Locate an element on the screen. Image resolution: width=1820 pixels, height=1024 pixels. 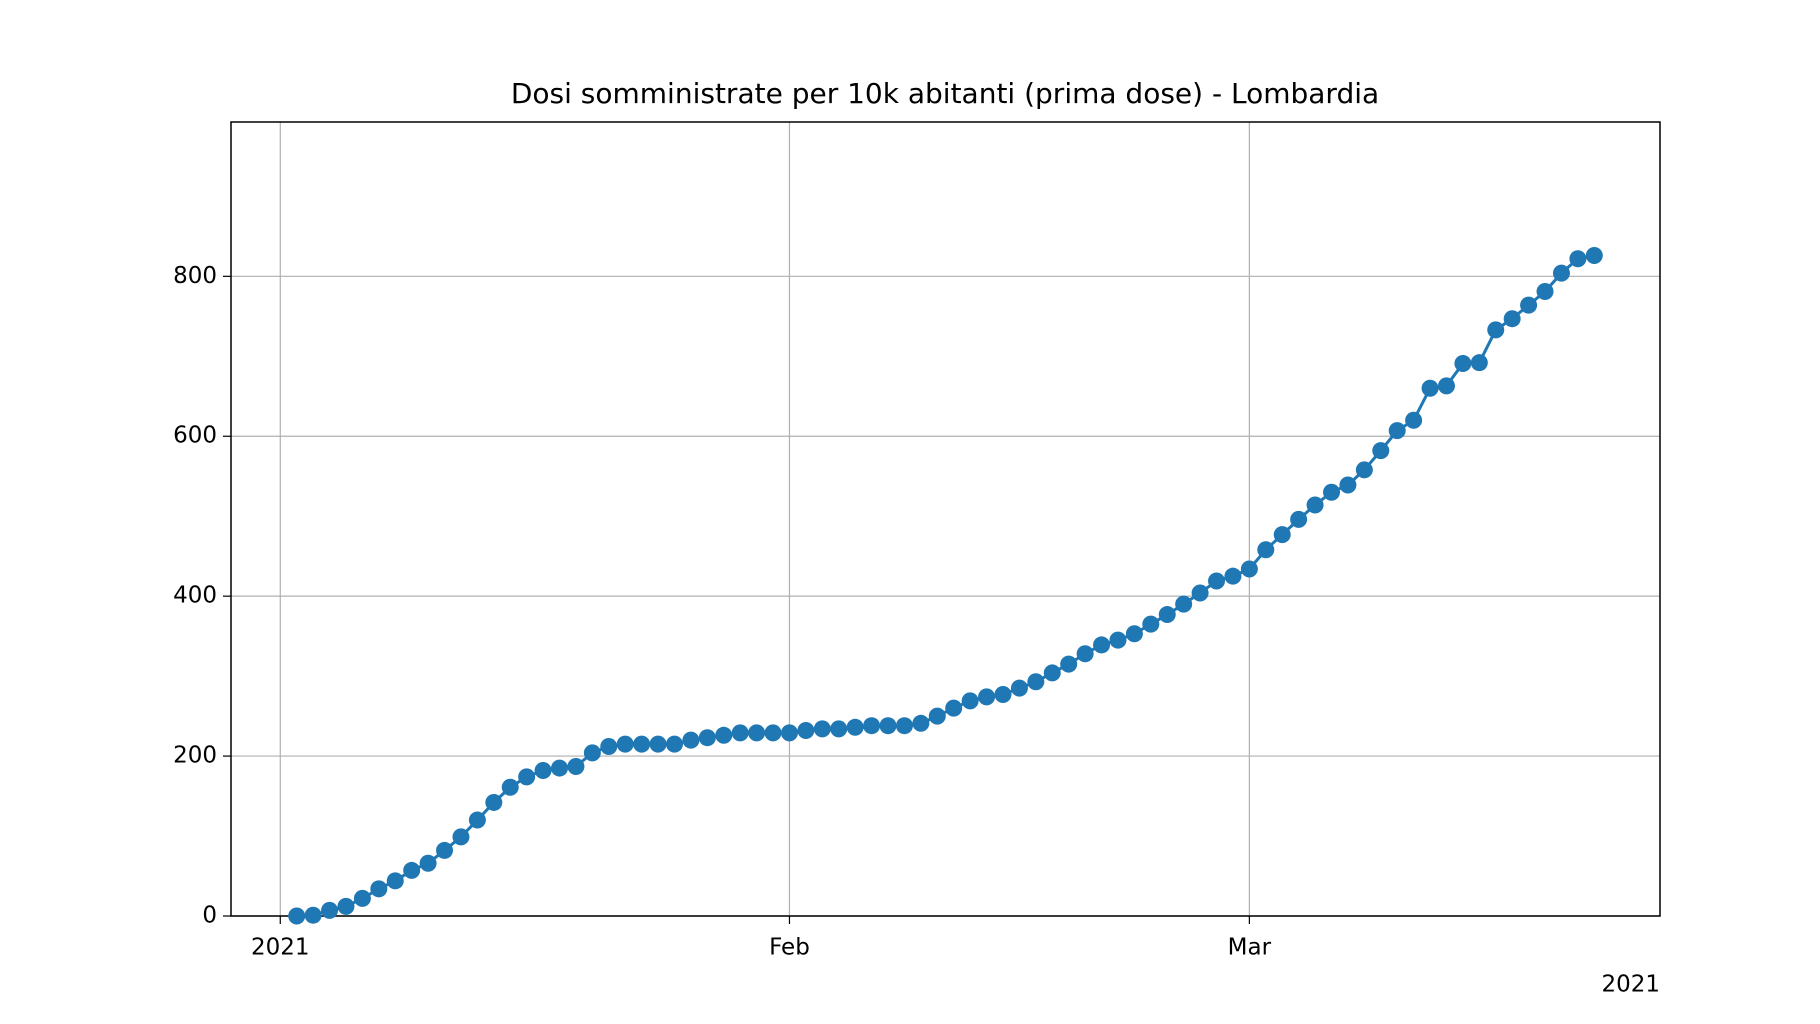
y-tick-label: 200 is located at coordinates (195, 756).